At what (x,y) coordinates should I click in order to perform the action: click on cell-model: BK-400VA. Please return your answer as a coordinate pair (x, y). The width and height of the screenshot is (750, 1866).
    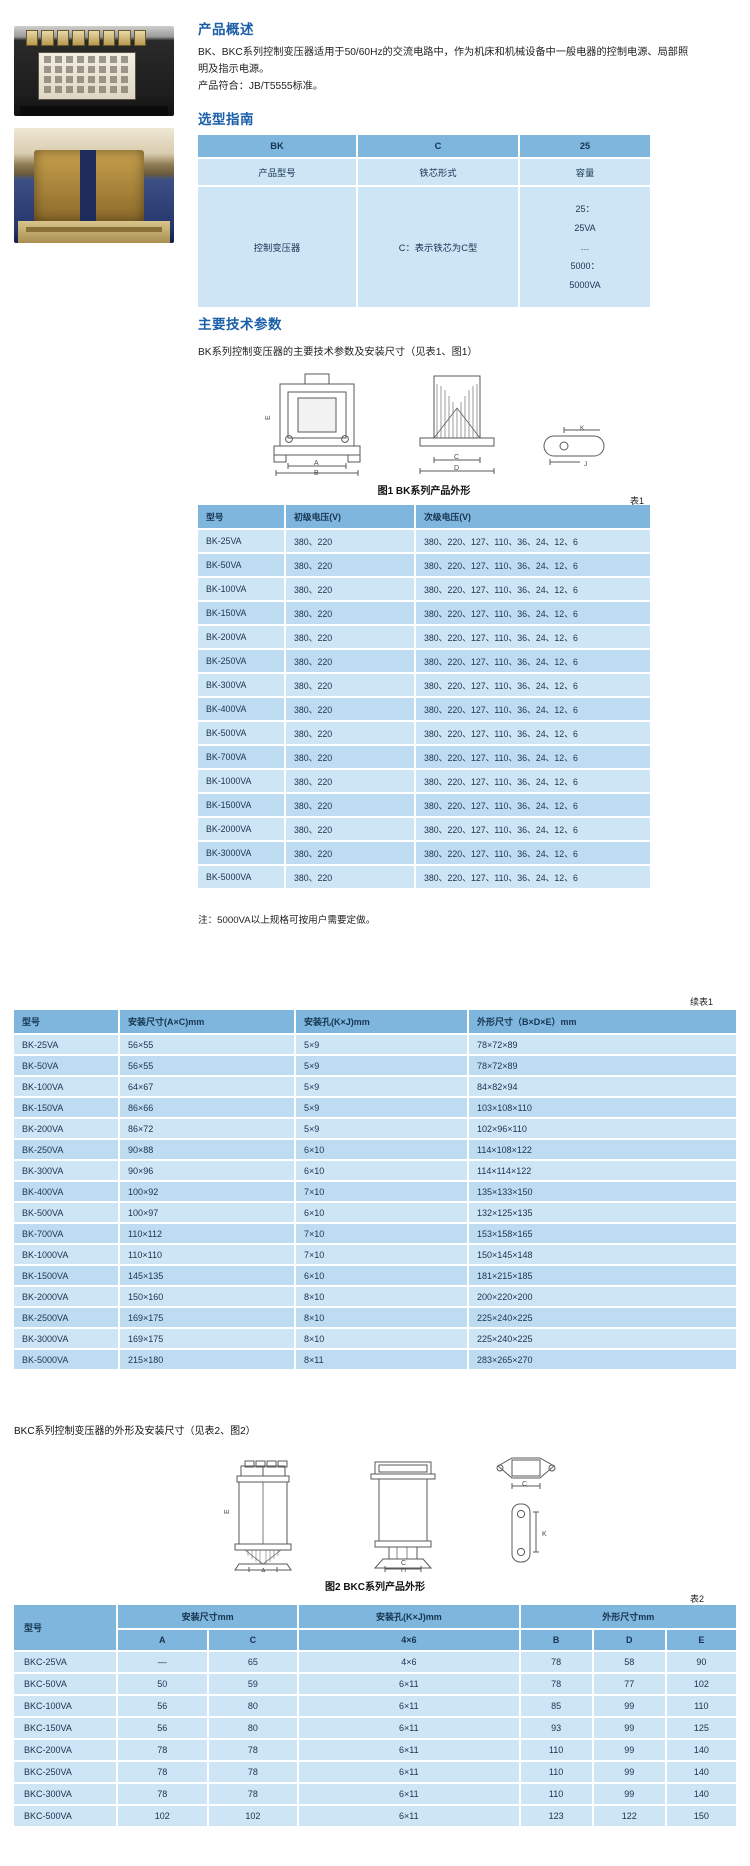
    Looking at the image, I should click on (242, 709).